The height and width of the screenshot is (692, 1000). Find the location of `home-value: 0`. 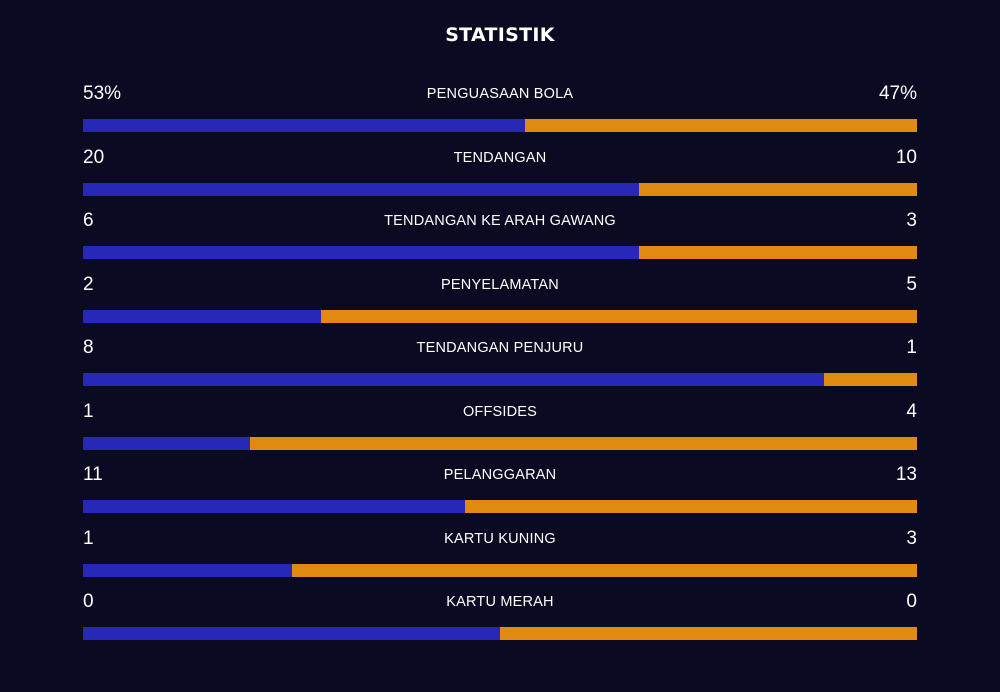

home-value: 0 is located at coordinates (88, 601).